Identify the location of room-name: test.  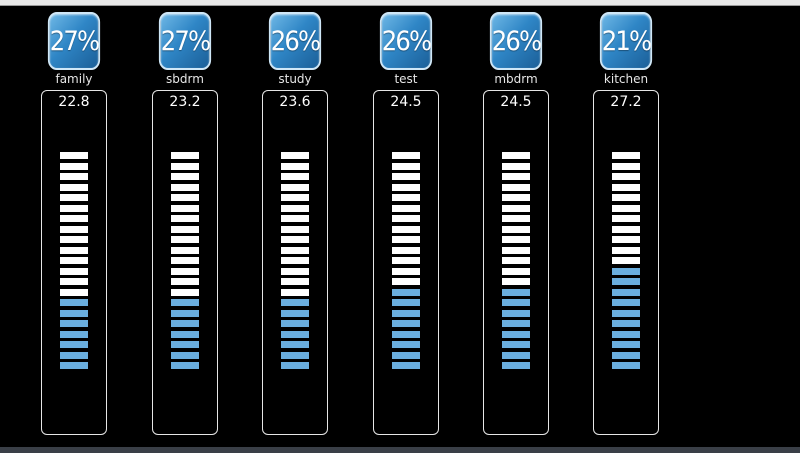
(406, 79).